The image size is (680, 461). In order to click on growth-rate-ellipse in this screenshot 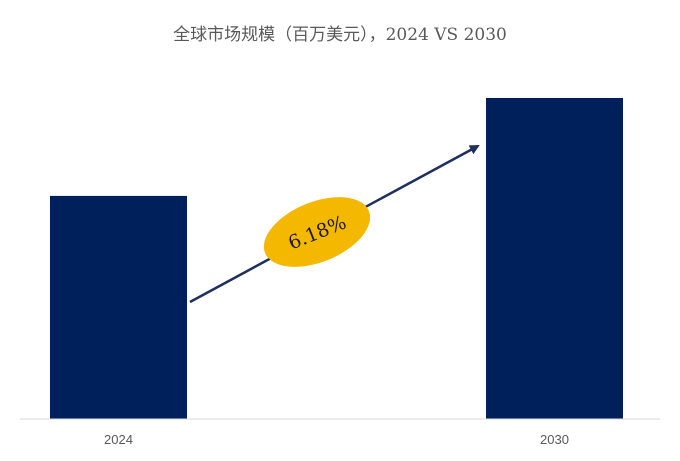, I will do `click(317, 232)`.